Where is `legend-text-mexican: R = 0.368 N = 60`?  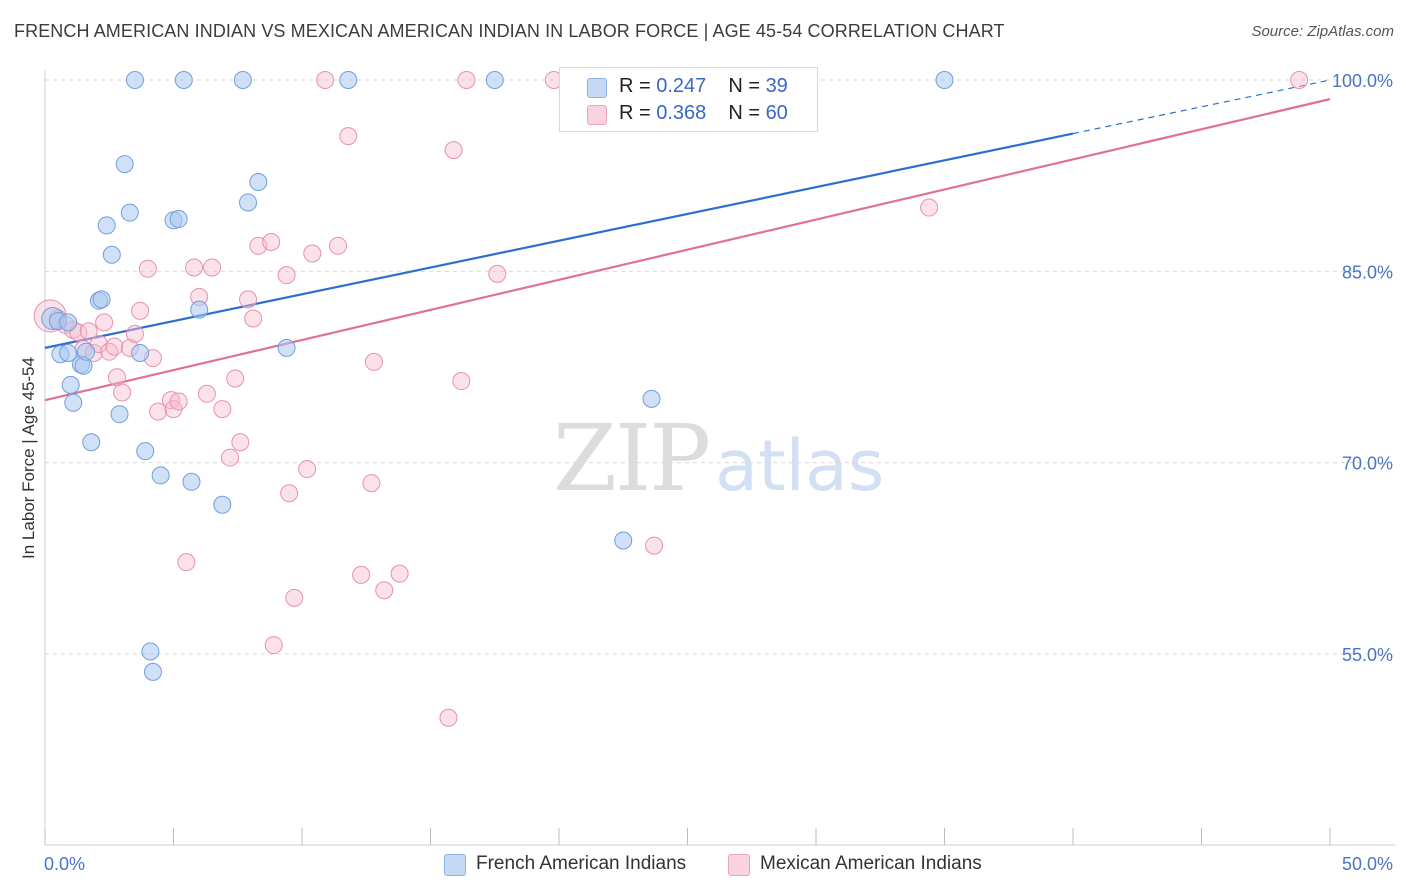 legend-text-mexican: R = 0.368 N = 60 is located at coordinates (703, 113).